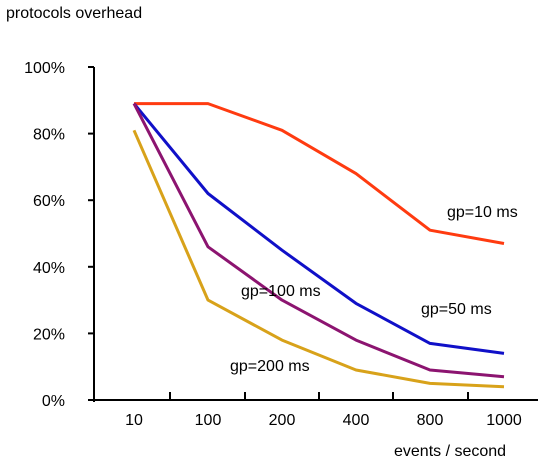 Image resolution: width=538 pixels, height=467 pixels. Describe the element at coordinates (282, 420) in the screenshot. I see `x-tick-label: 200` at that location.